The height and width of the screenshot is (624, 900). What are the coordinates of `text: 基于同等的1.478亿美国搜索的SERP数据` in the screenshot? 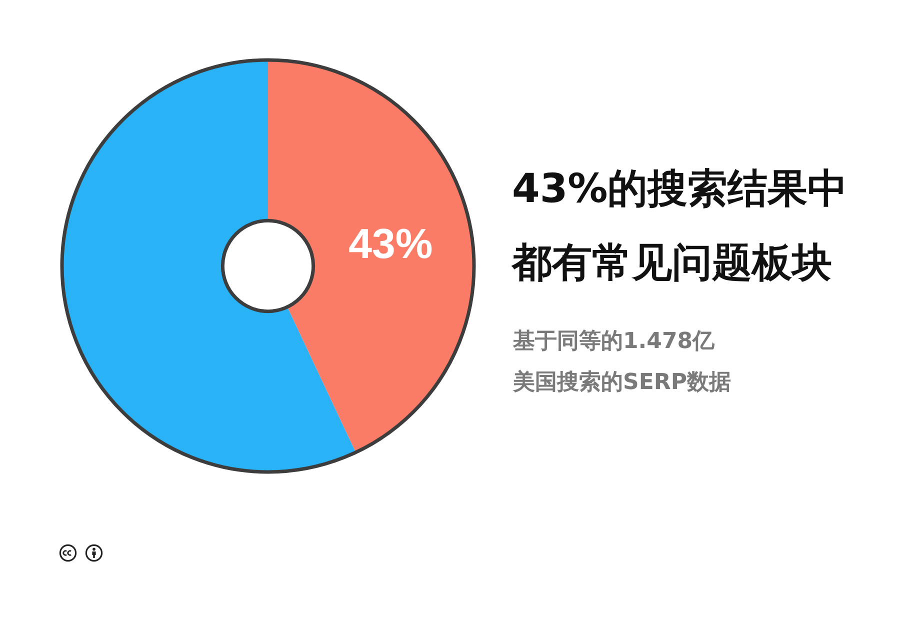 It's located at (622, 362).